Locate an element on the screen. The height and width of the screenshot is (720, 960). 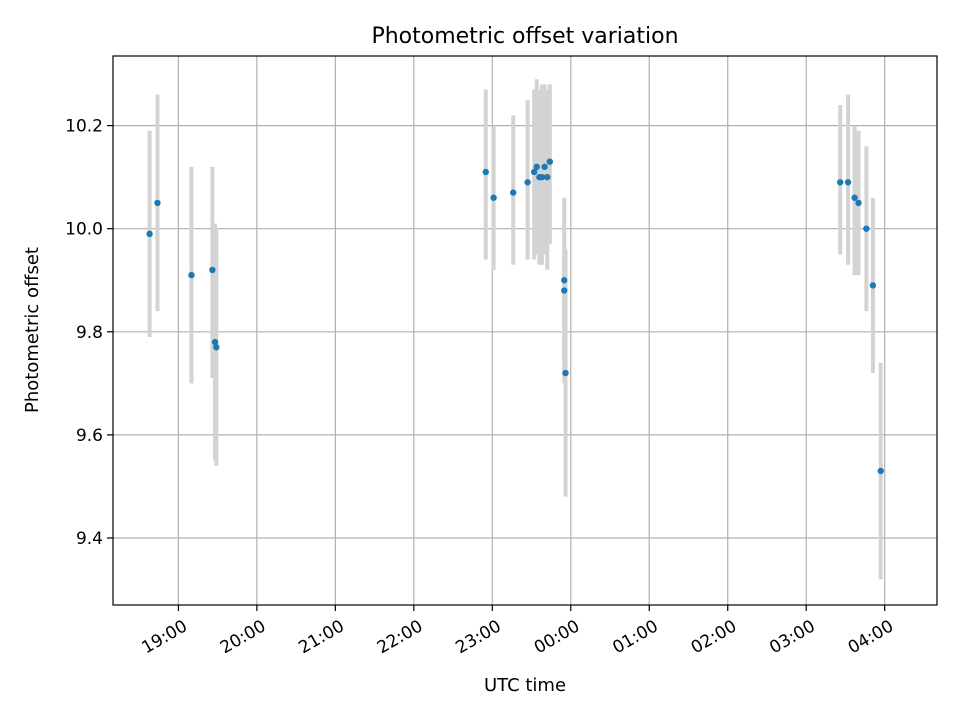
x-tick-label: 00:00 is located at coordinates (557, 637).